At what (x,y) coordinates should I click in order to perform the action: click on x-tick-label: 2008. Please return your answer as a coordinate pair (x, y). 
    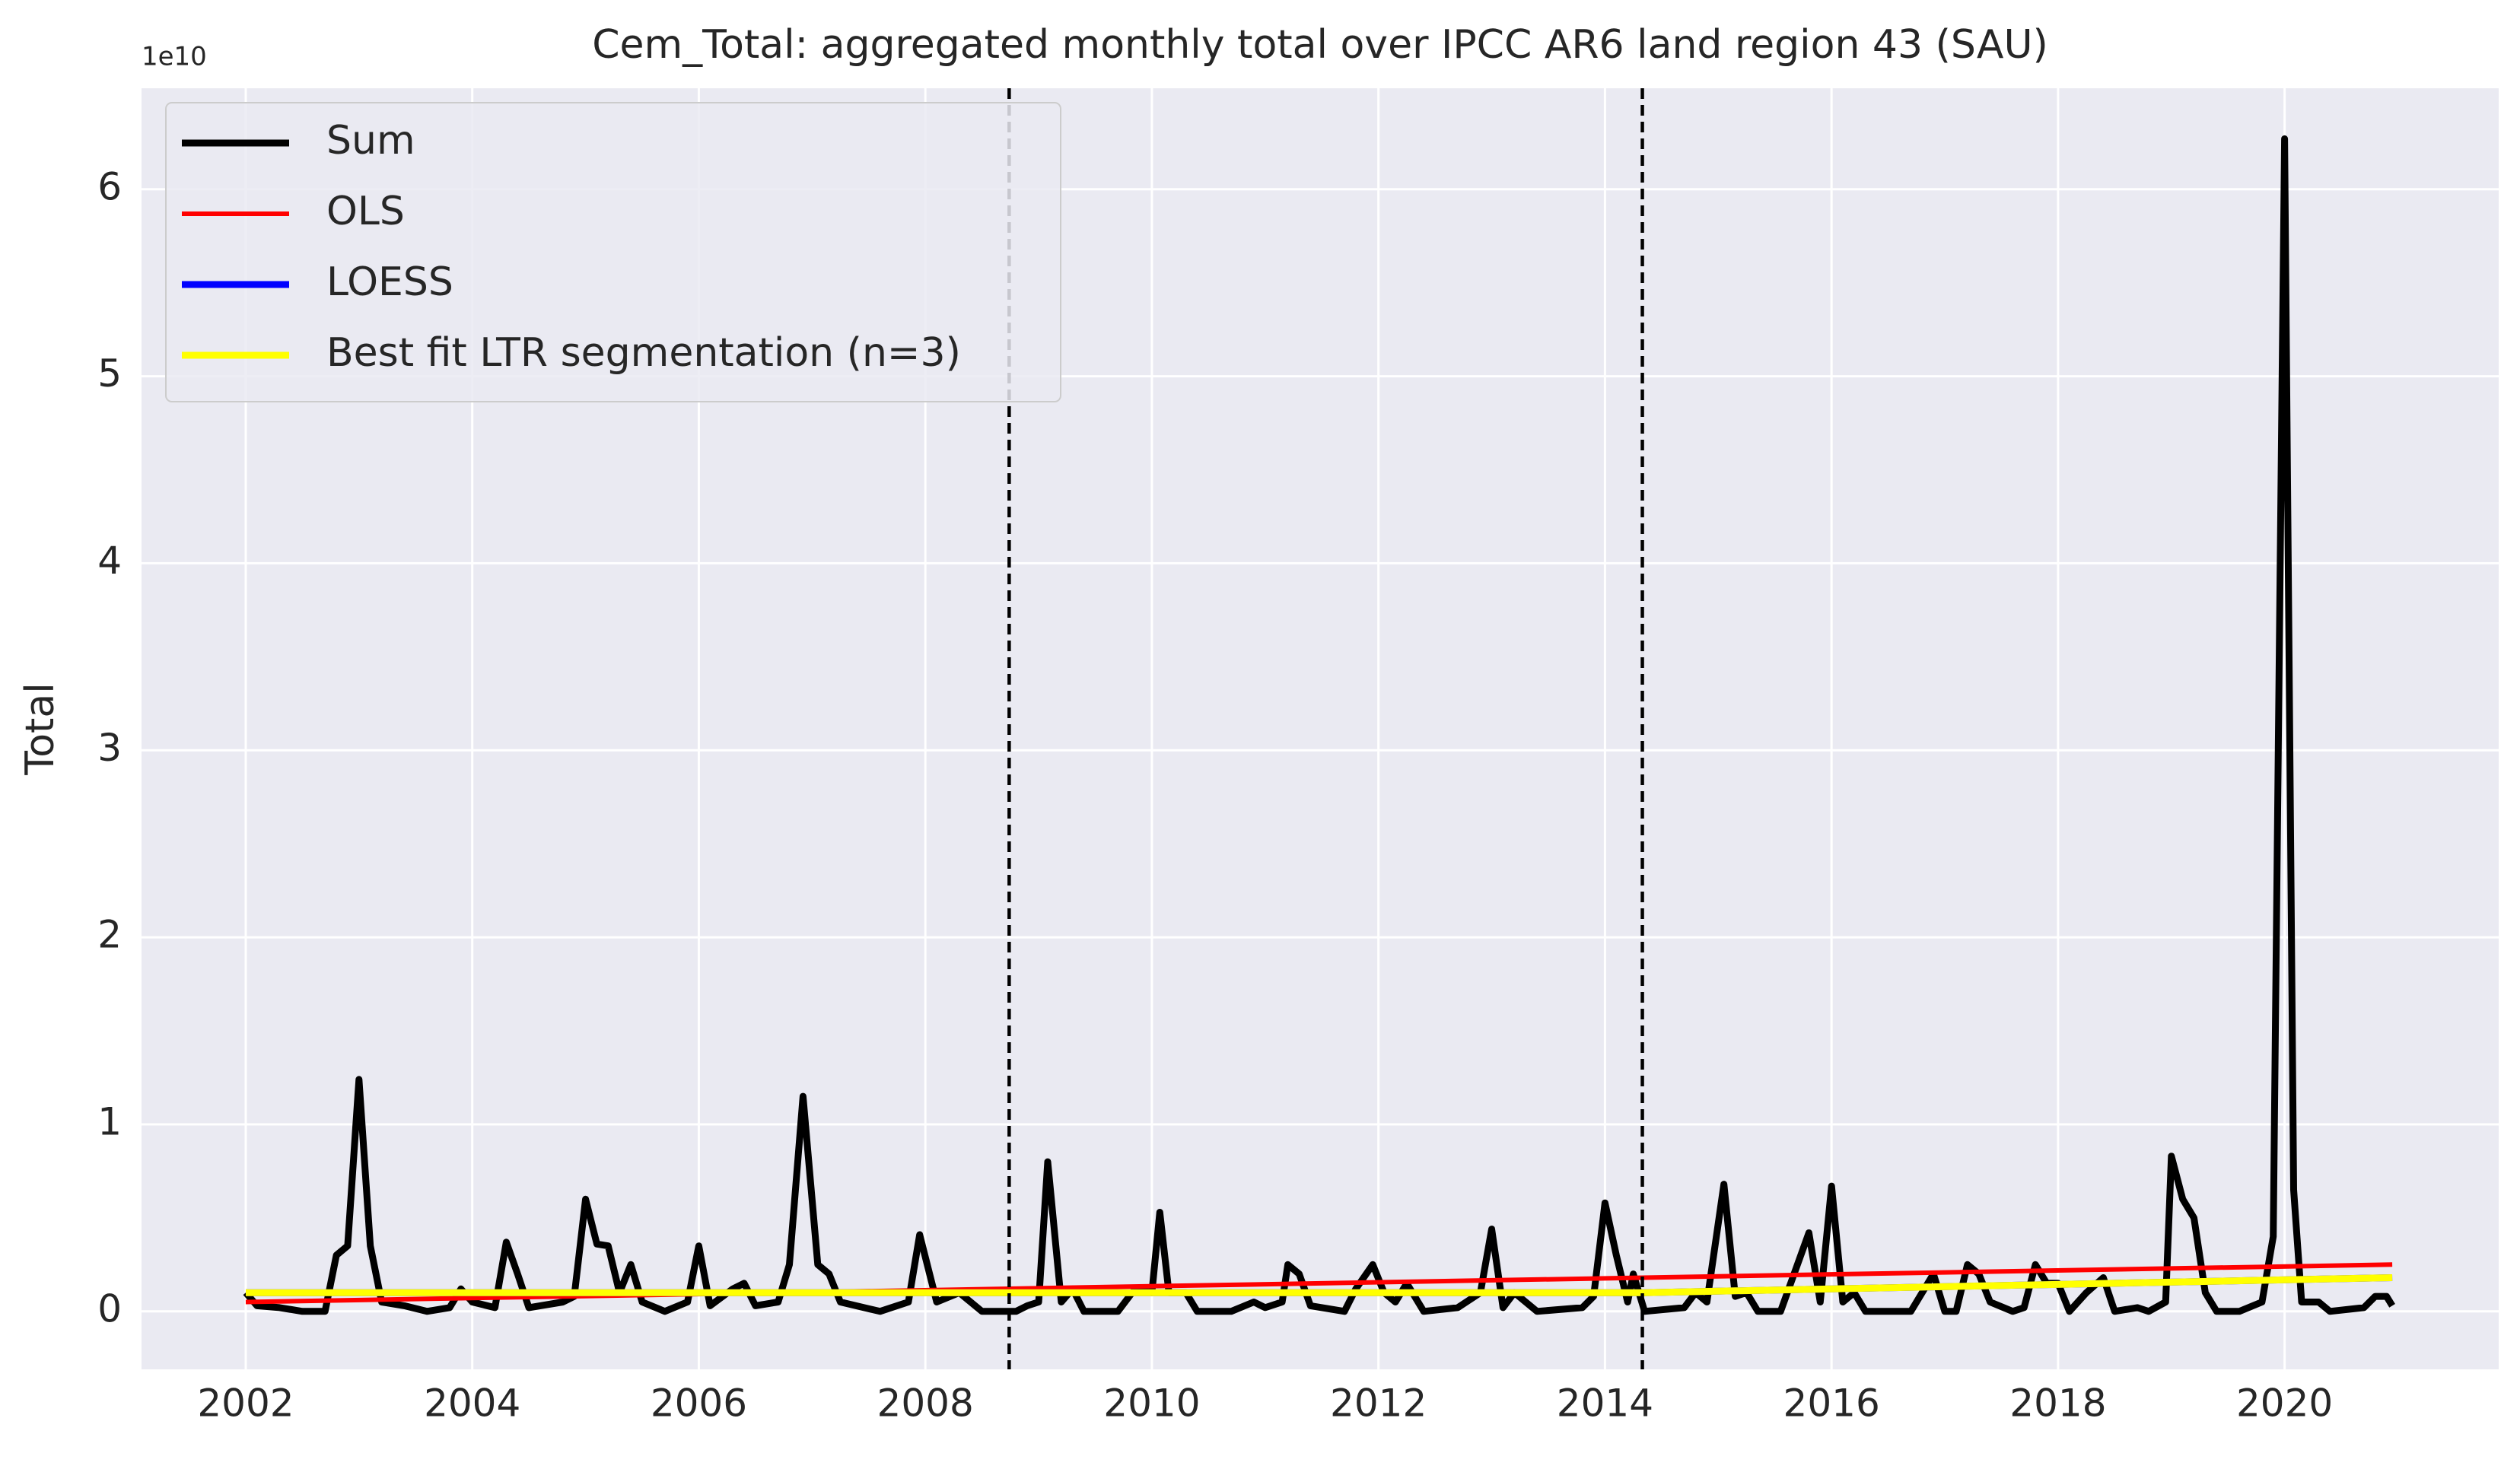
    Looking at the image, I should click on (926, 1404).